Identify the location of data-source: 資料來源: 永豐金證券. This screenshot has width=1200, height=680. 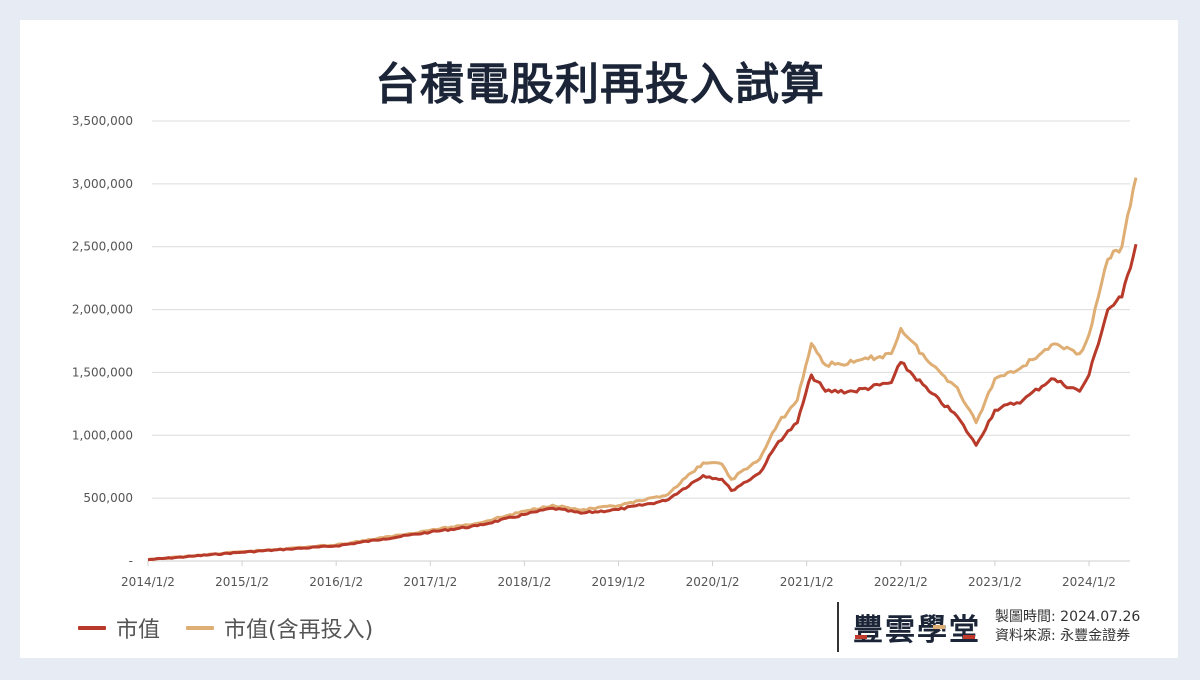
(1063, 636).